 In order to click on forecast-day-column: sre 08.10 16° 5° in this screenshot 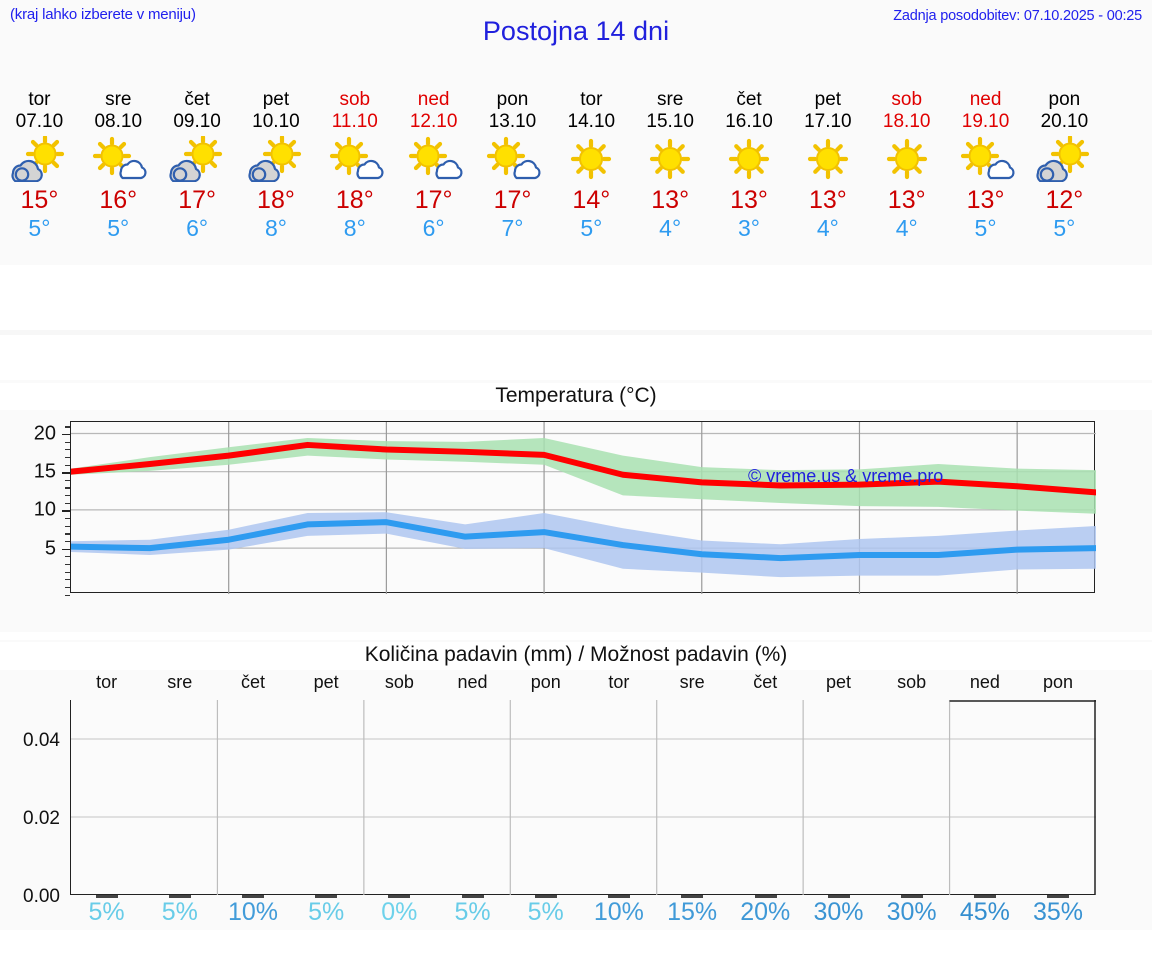, I will do `click(118, 175)`.